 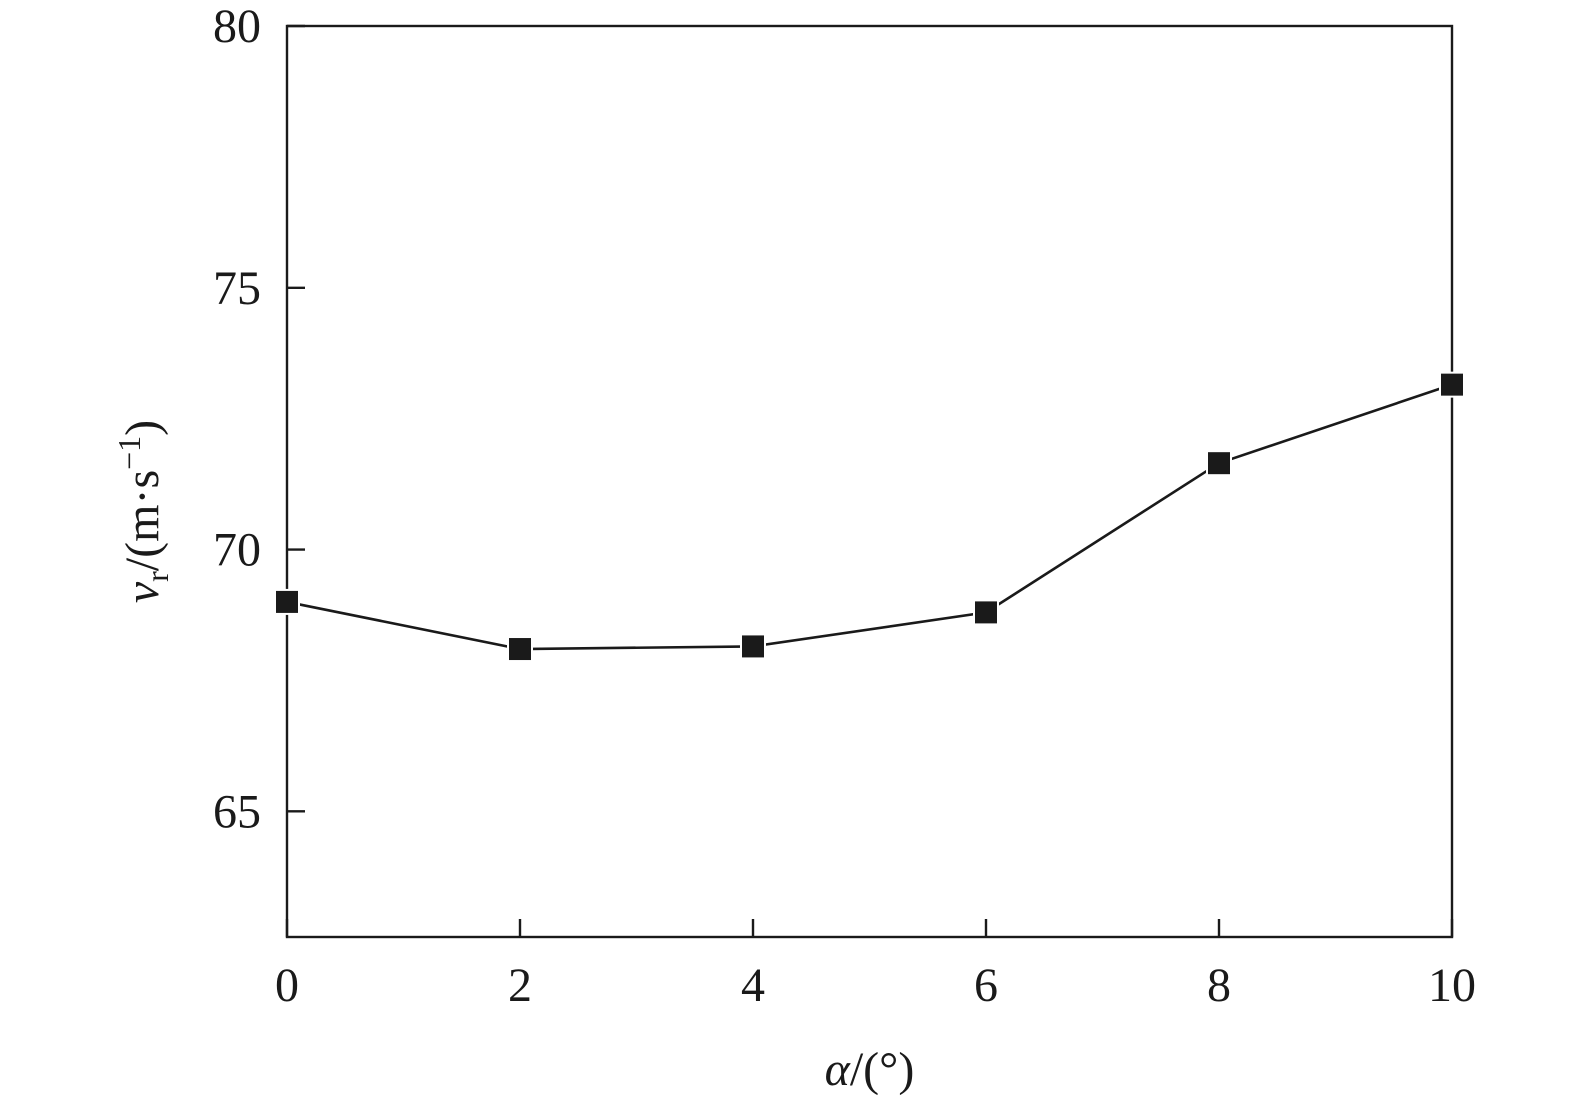 I want to click on y-axis-subscript: r, so click(x=157, y=576).